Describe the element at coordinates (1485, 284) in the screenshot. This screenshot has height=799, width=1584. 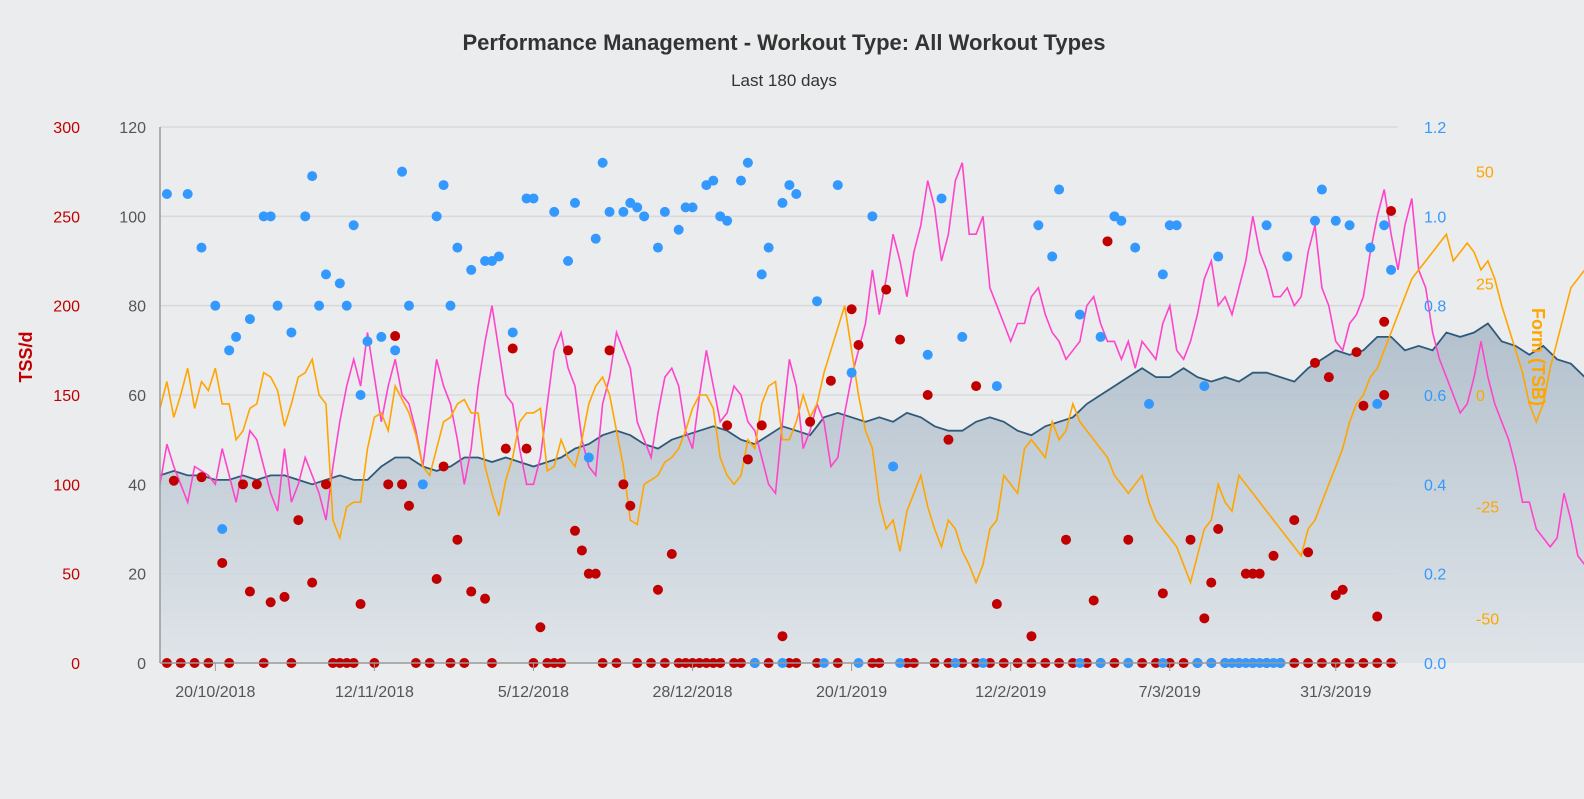
I see `form-tick-label: 25` at that location.